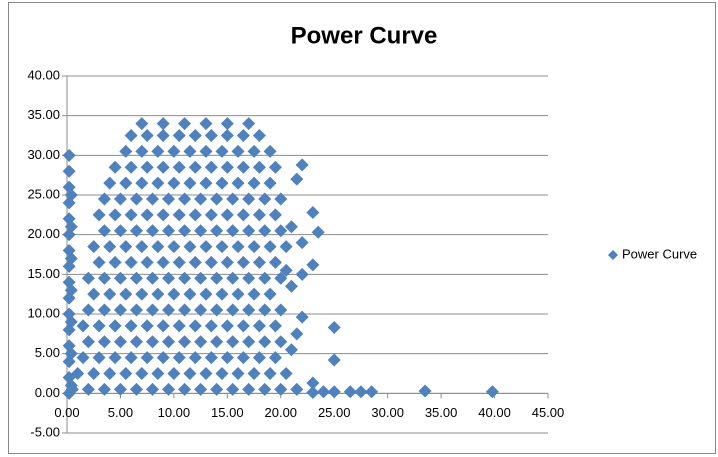  What do you see at coordinates (43, 312) in the screenshot?
I see `y-tick-label: 10.00` at bounding box center [43, 312].